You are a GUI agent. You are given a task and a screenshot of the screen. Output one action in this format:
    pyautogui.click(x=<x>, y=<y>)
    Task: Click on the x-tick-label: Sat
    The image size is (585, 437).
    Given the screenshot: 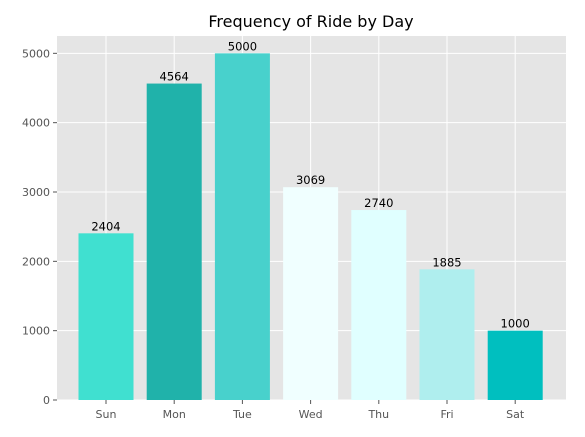 What is the action you would take?
    pyautogui.click(x=515, y=414)
    